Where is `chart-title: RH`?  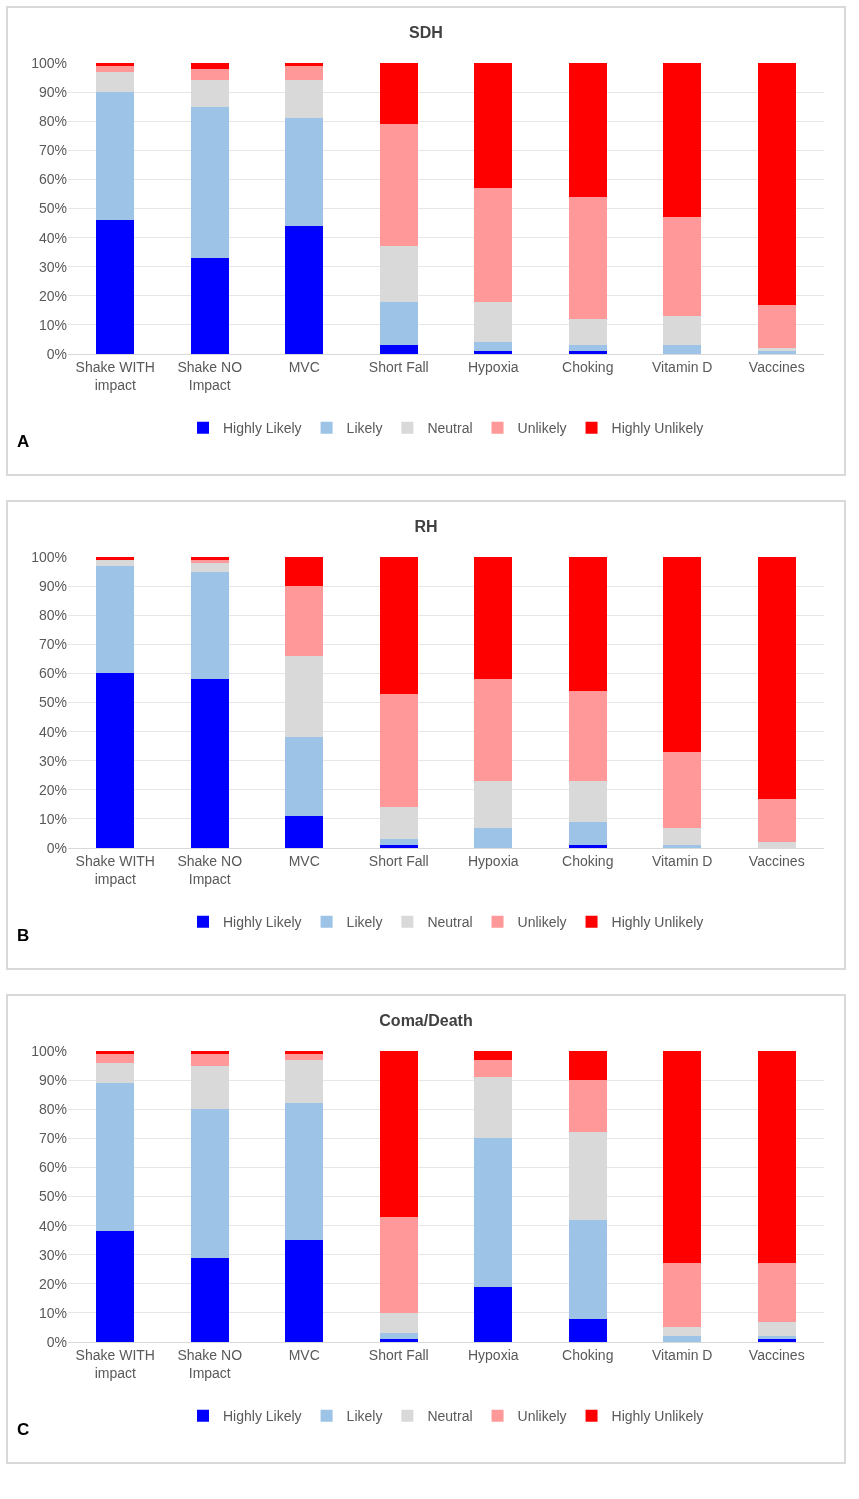
chart-title: RH is located at coordinates (426, 526).